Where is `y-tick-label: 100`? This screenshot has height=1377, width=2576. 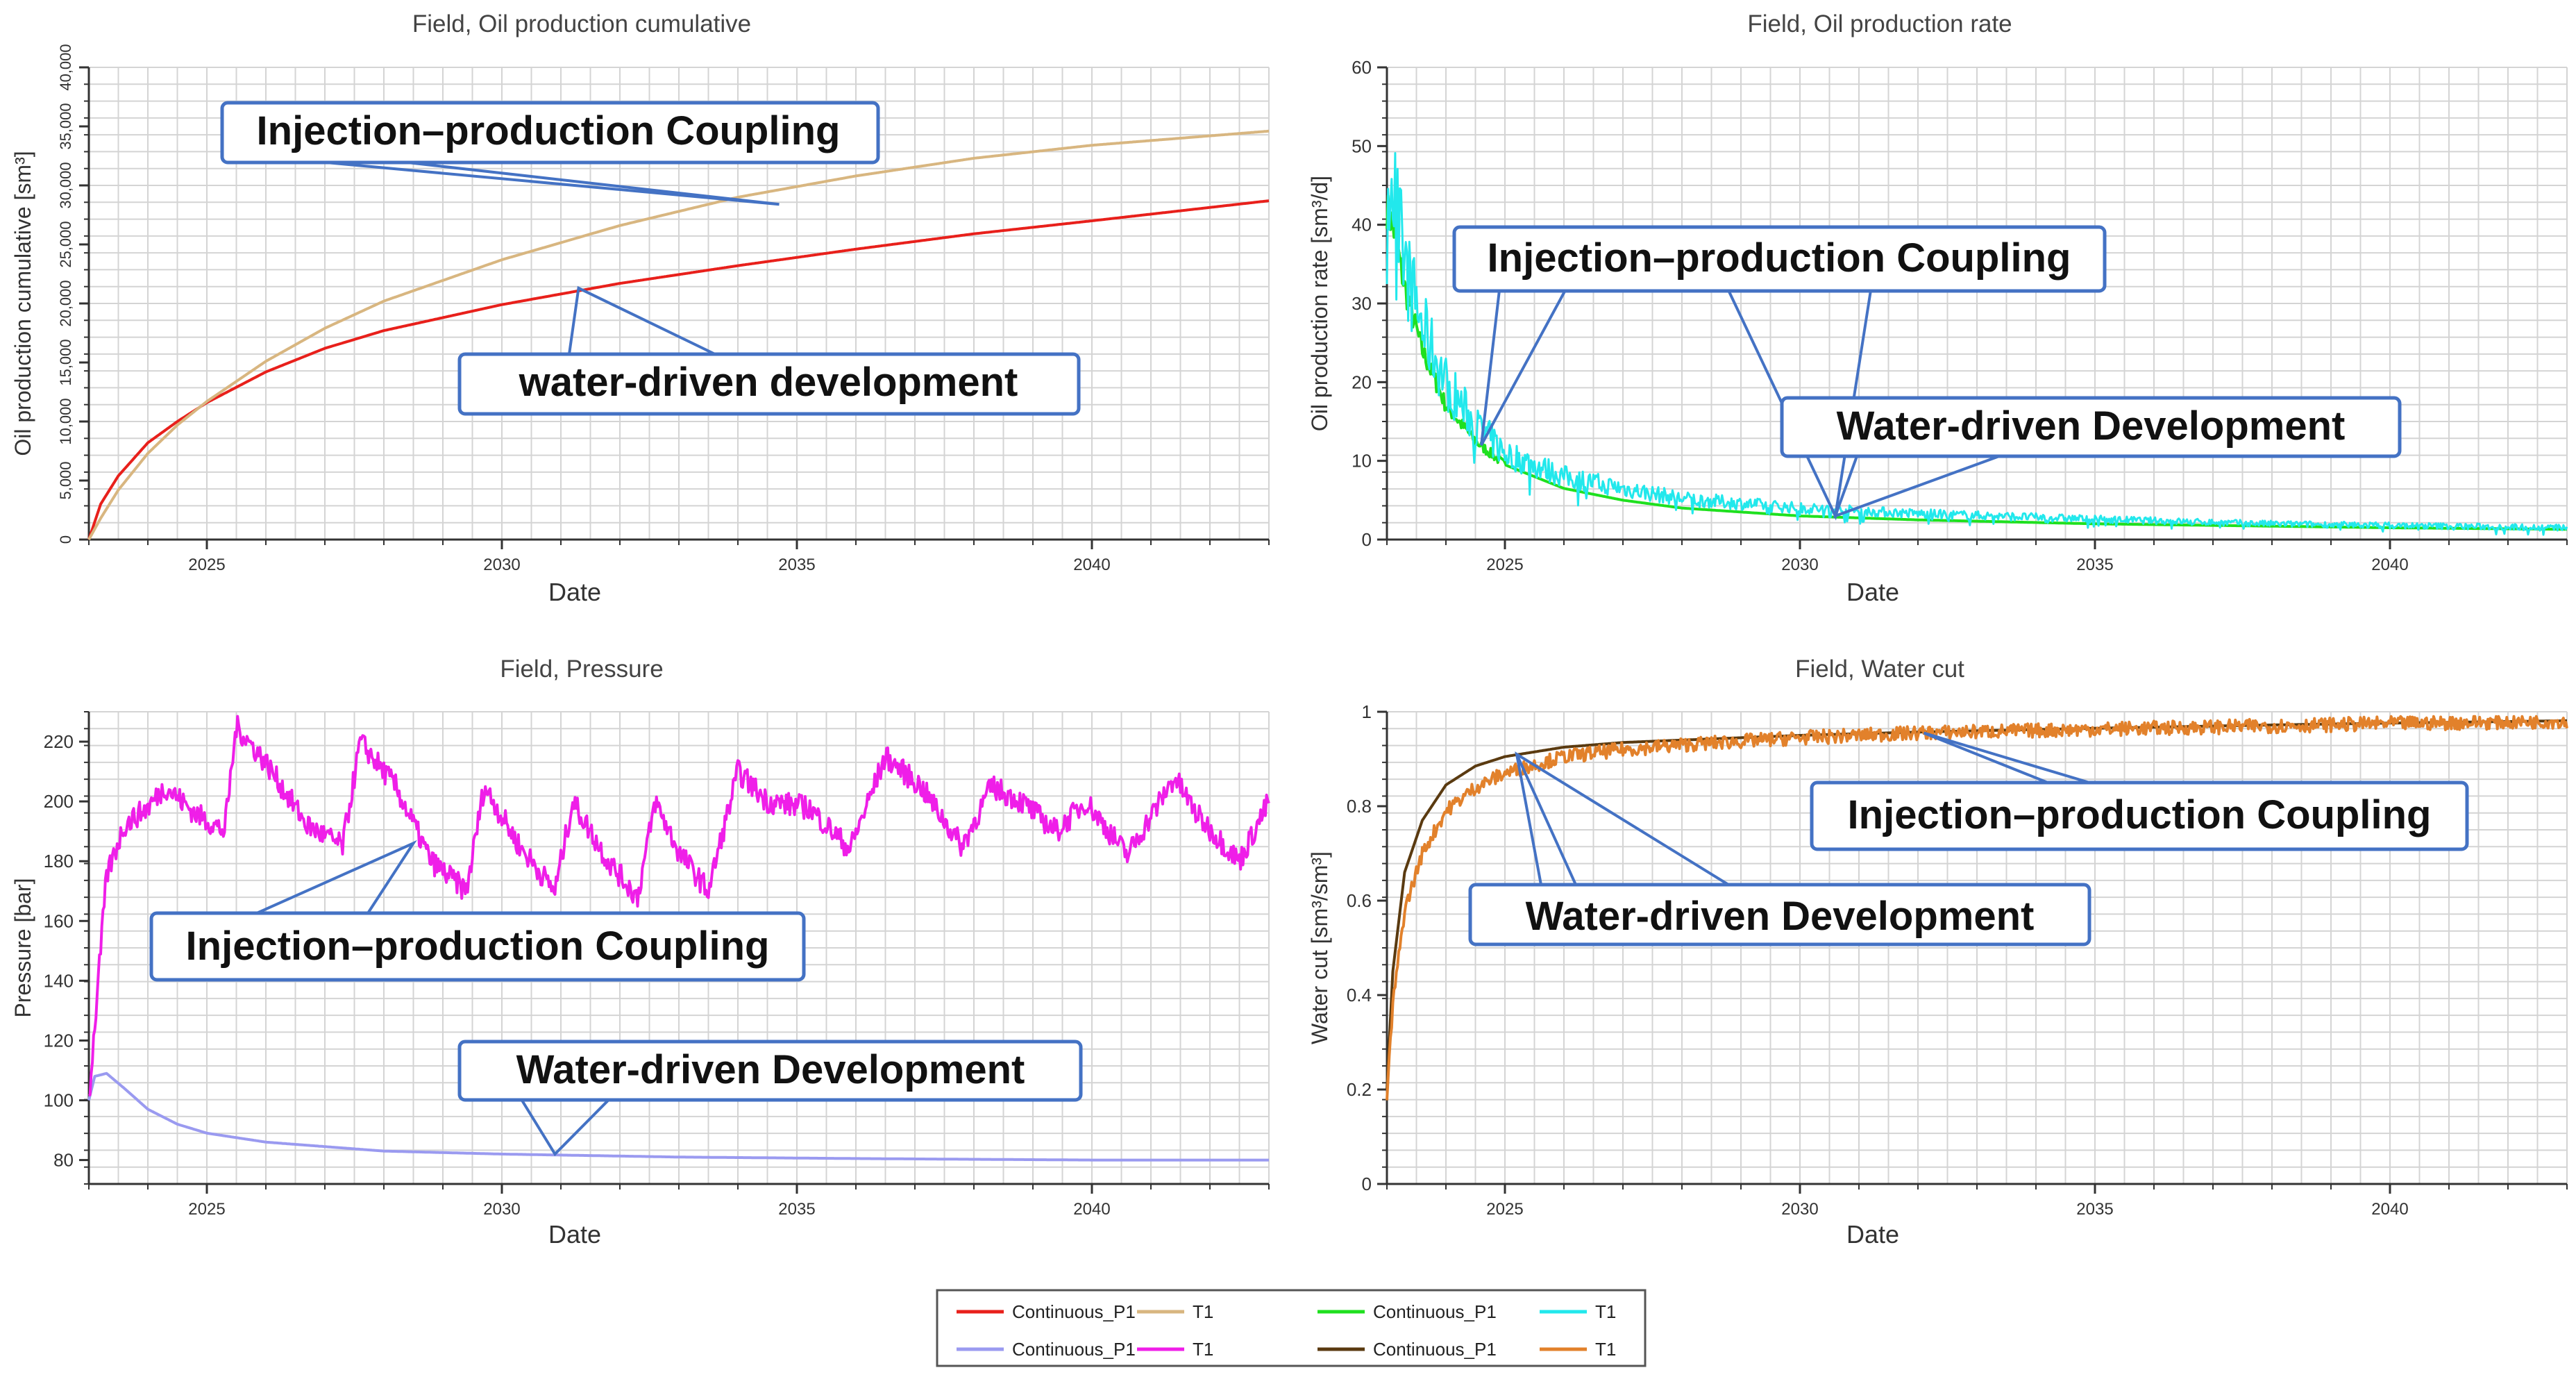 y-tick-label: 100 is located at coordinates (59, 1100).